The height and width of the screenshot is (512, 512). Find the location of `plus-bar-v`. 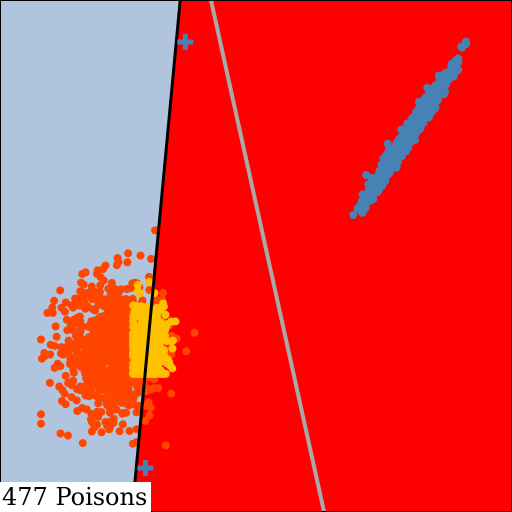

plus-bar-v is located at coordinates (185, 41).